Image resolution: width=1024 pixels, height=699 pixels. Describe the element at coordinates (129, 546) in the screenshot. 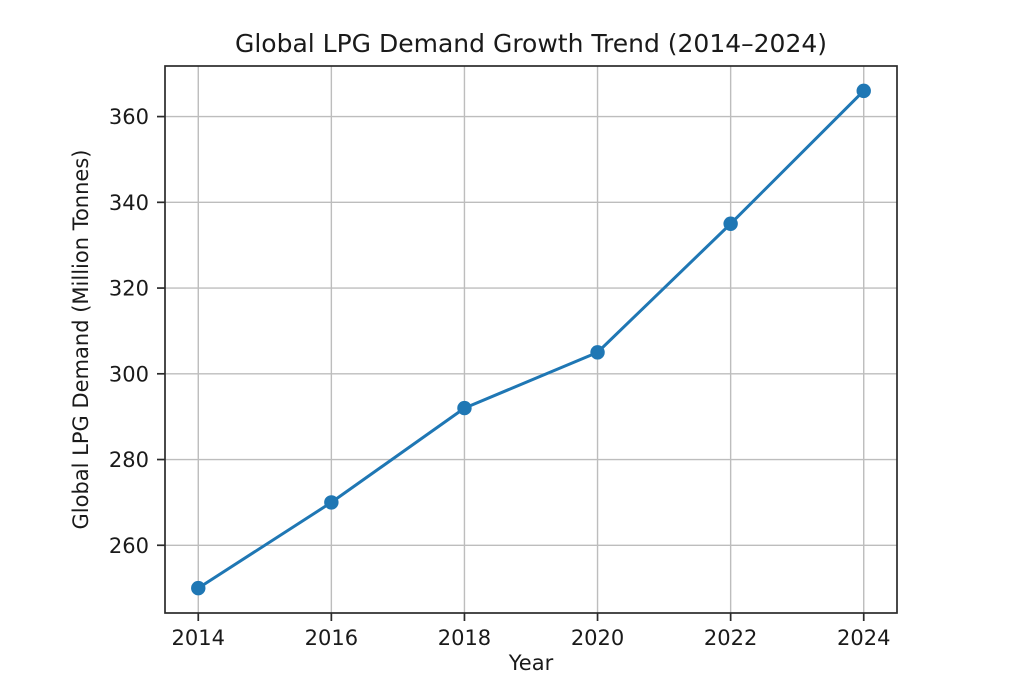

I see `y-tick-label: 260` at that location.